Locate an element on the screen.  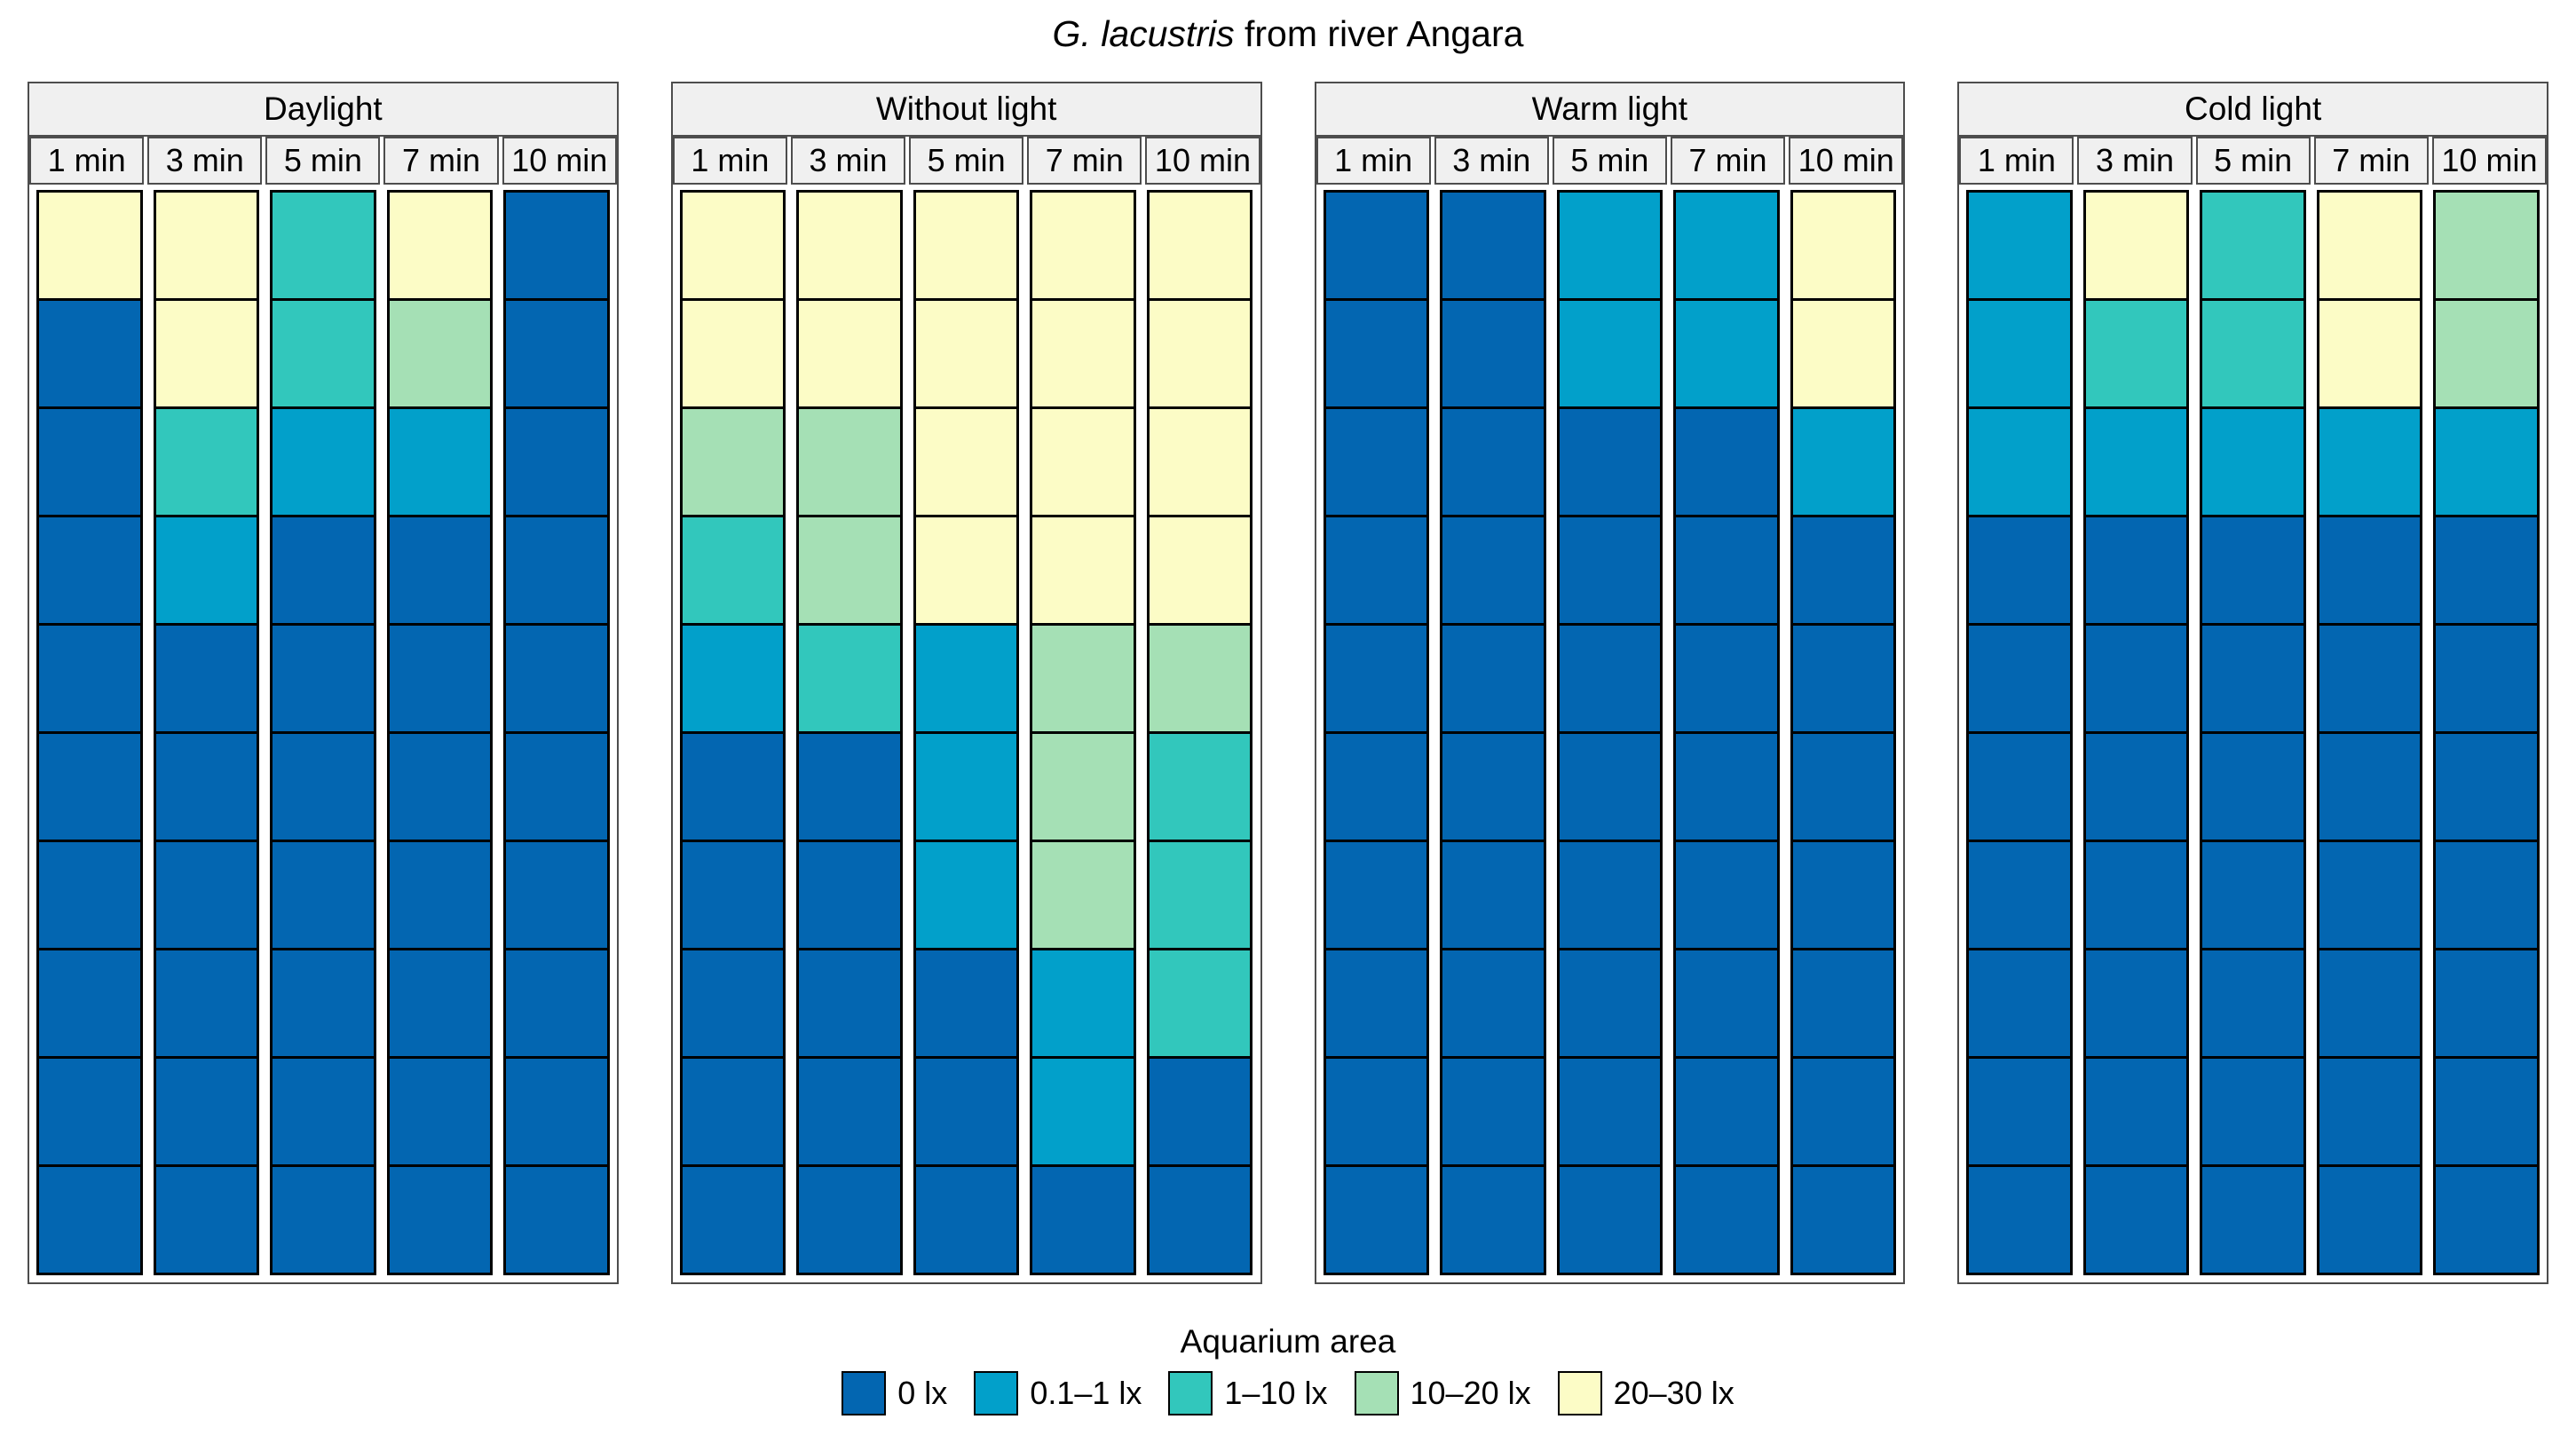
species-name: G. lacustris is located at coordinates (1143, 33).